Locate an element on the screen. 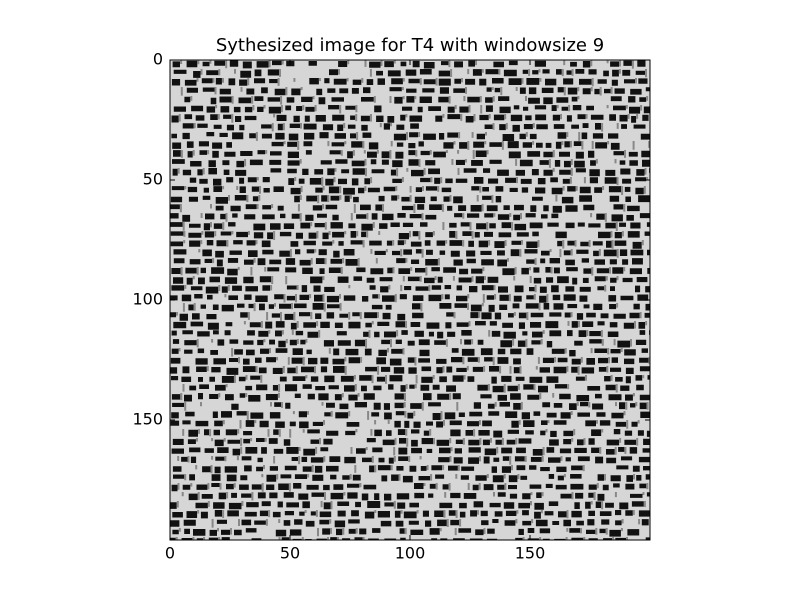  x-tick-label: 50 is located at coordinates (290, 553).